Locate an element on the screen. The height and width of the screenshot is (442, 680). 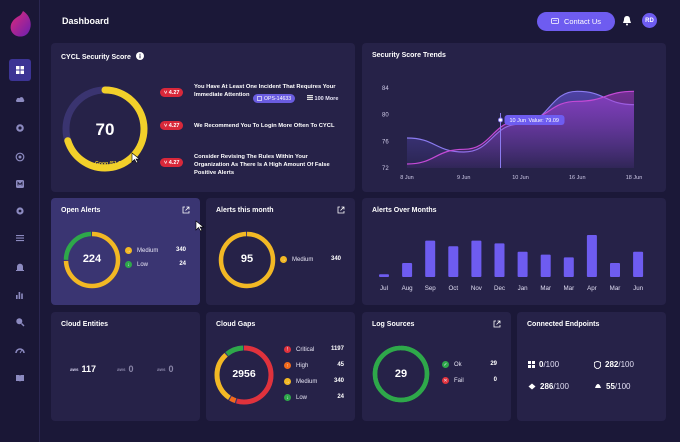
sidebar-item-search is located at coordinates (20, 322).